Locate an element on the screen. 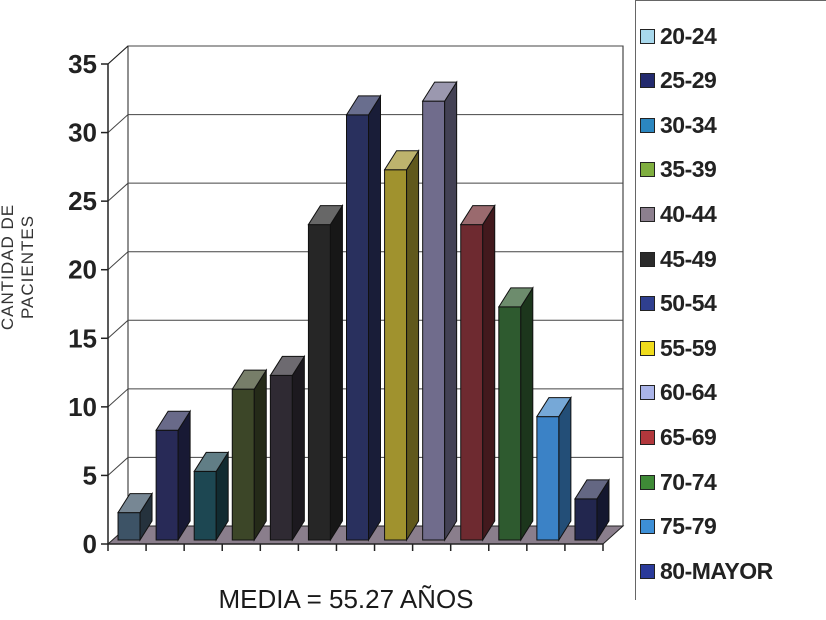 This screenshot has width=826, height=620. y-axis-label: CANTIDAD DE PACIENTES is located at coordinates (18, 267).